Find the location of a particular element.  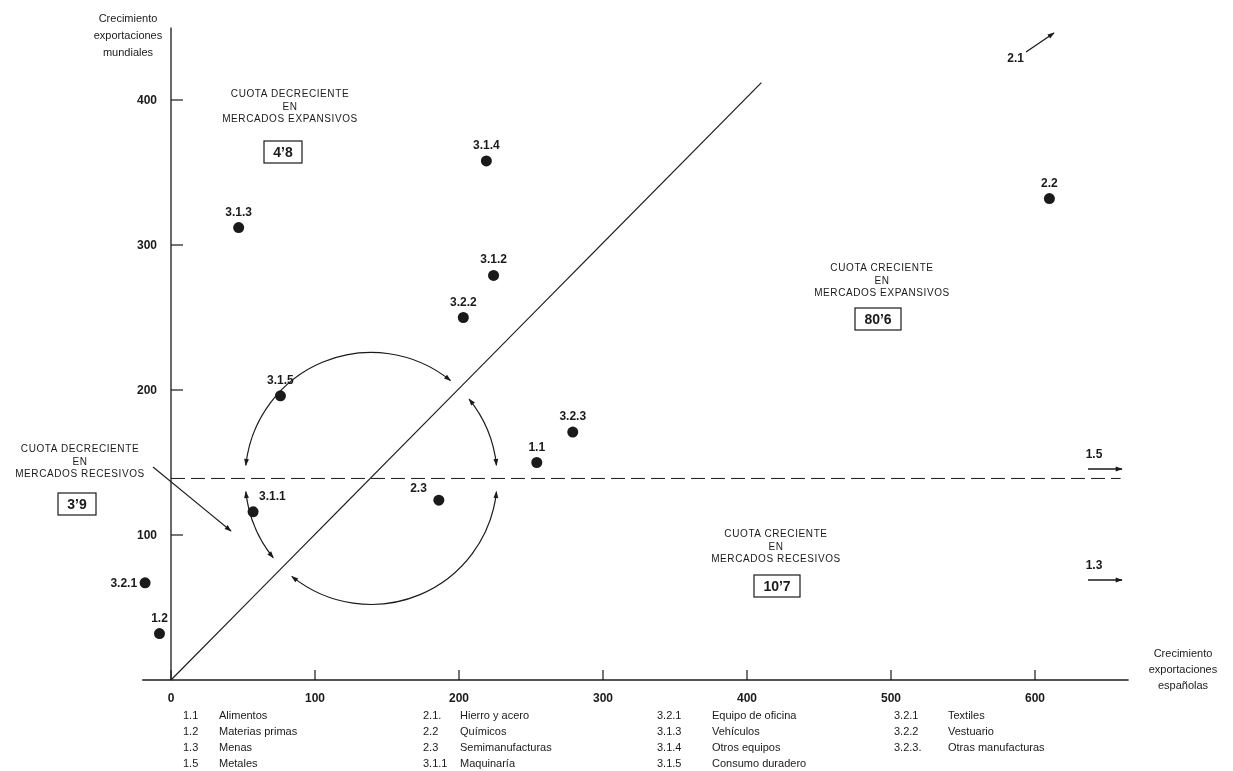

x-tick-label: 100 is located at coordinates (315, 698).